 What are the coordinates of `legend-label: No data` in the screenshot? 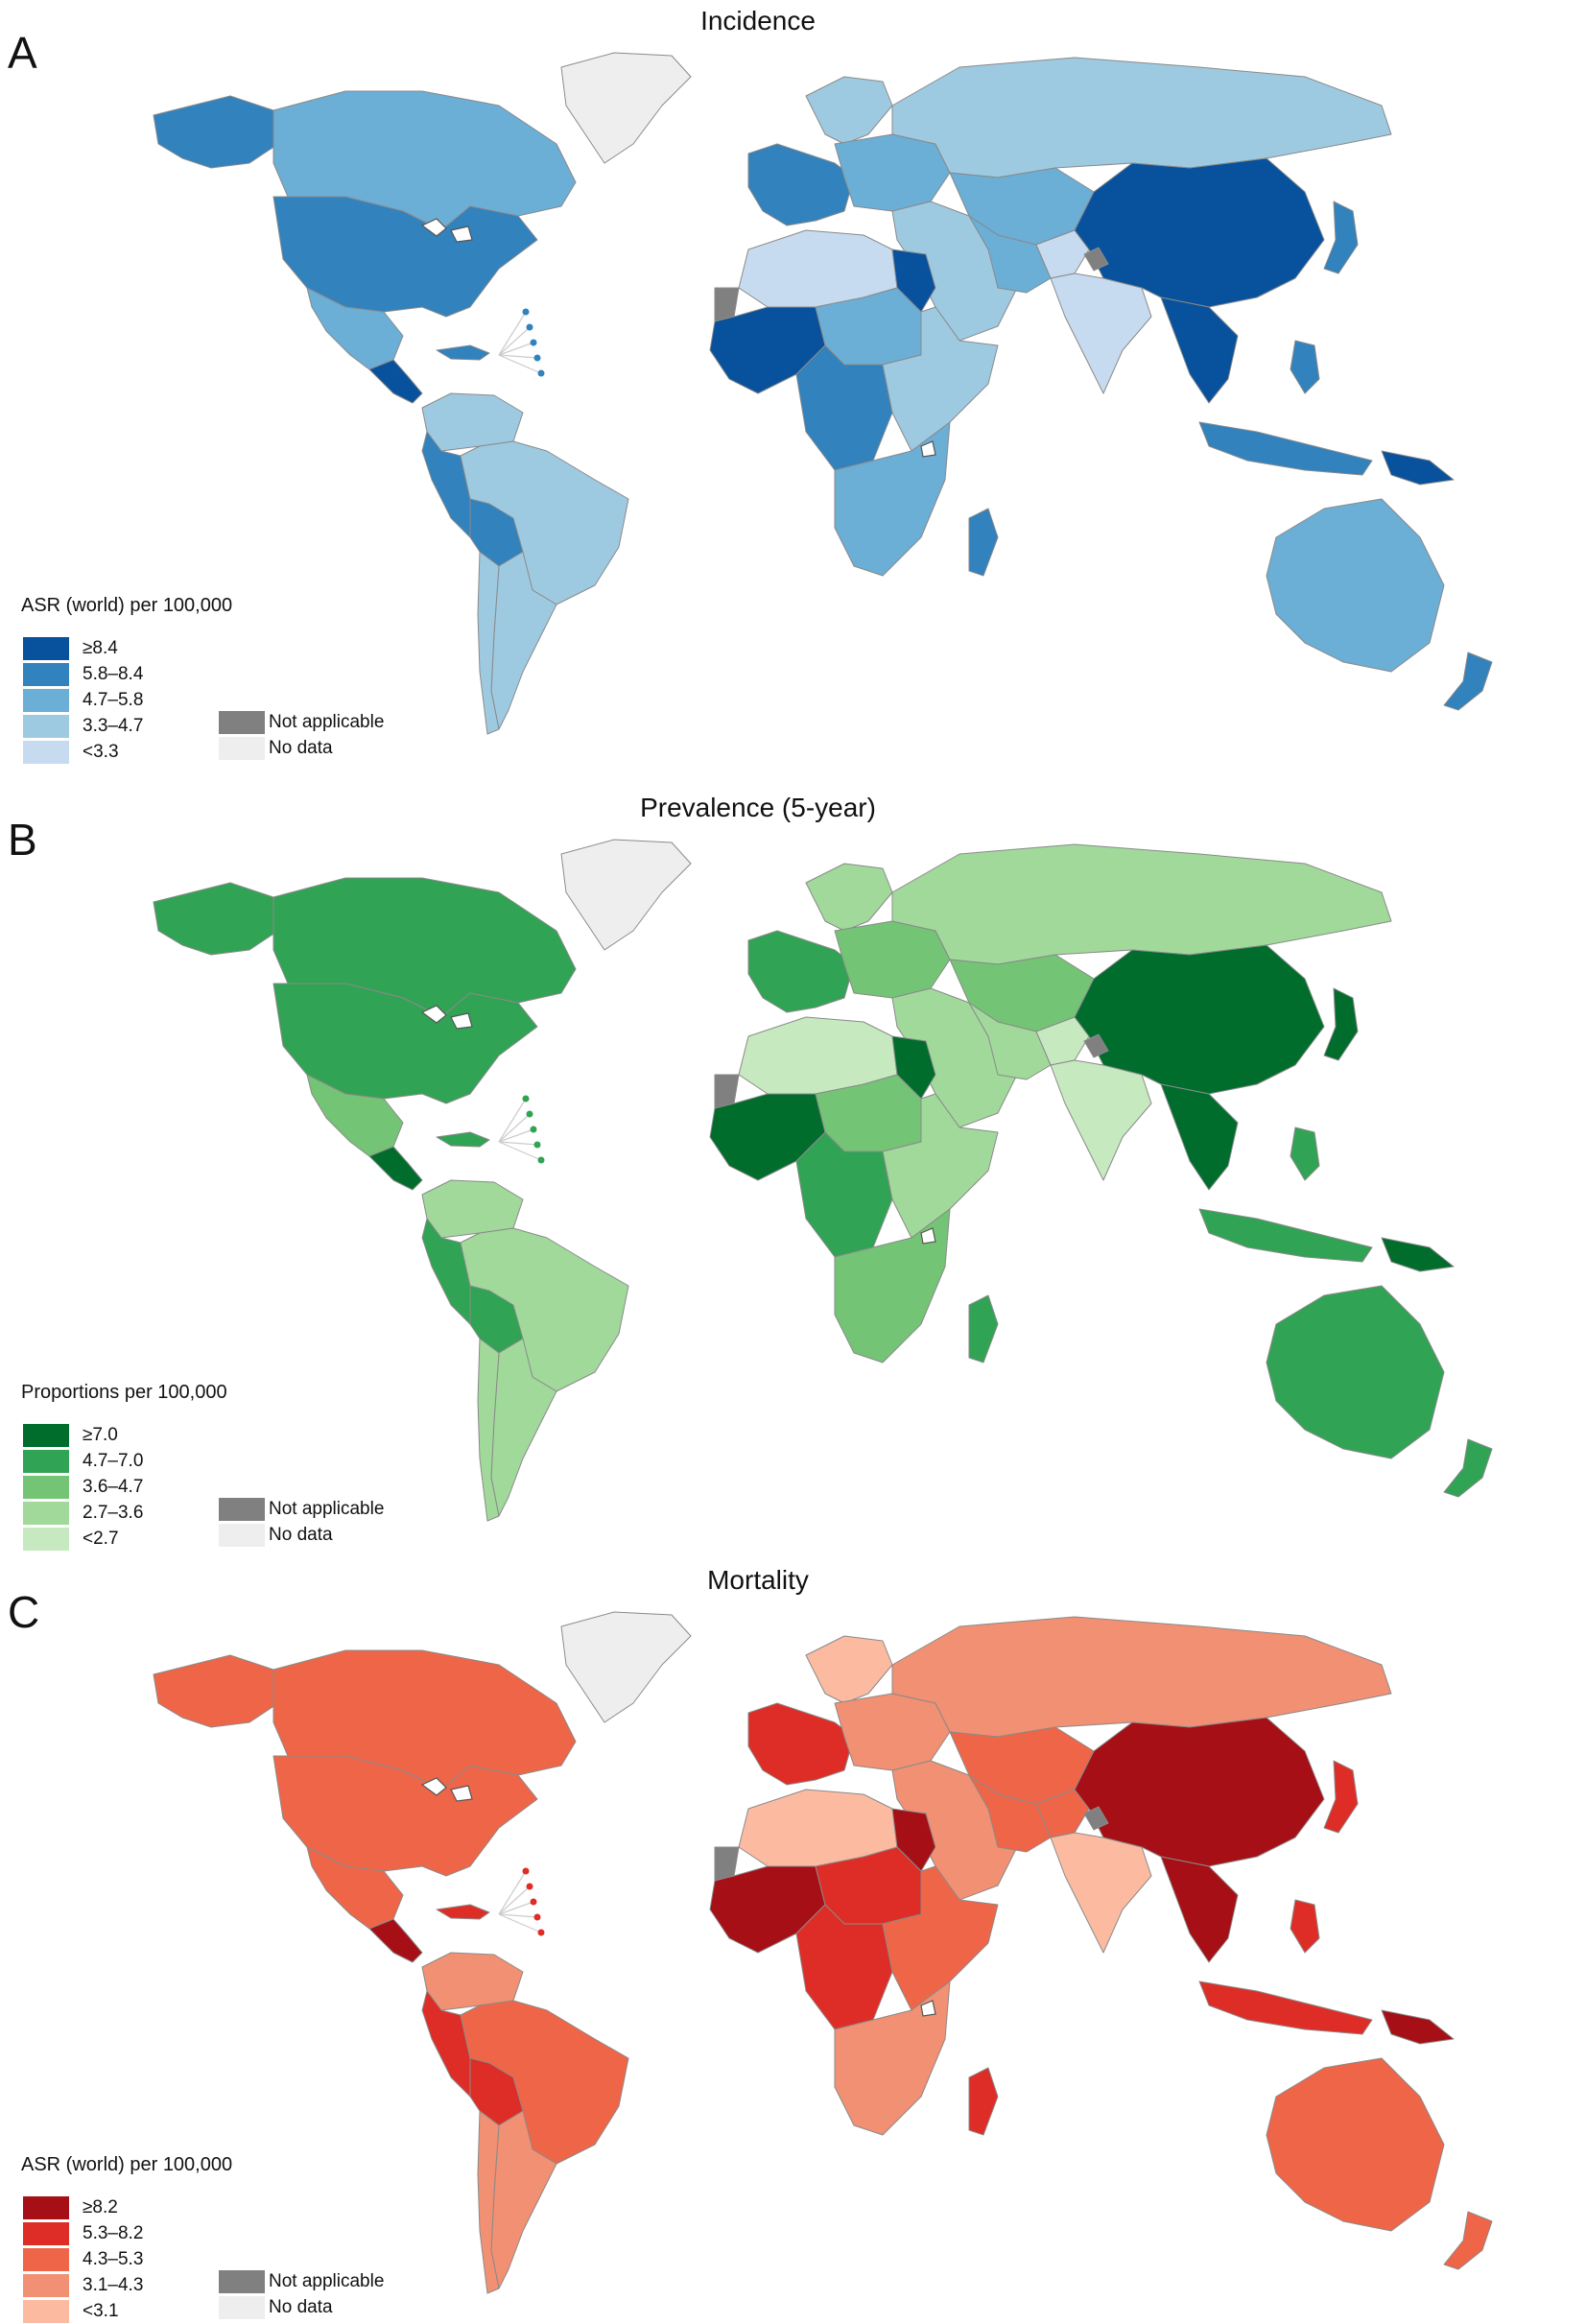 It's located at (301, 748).